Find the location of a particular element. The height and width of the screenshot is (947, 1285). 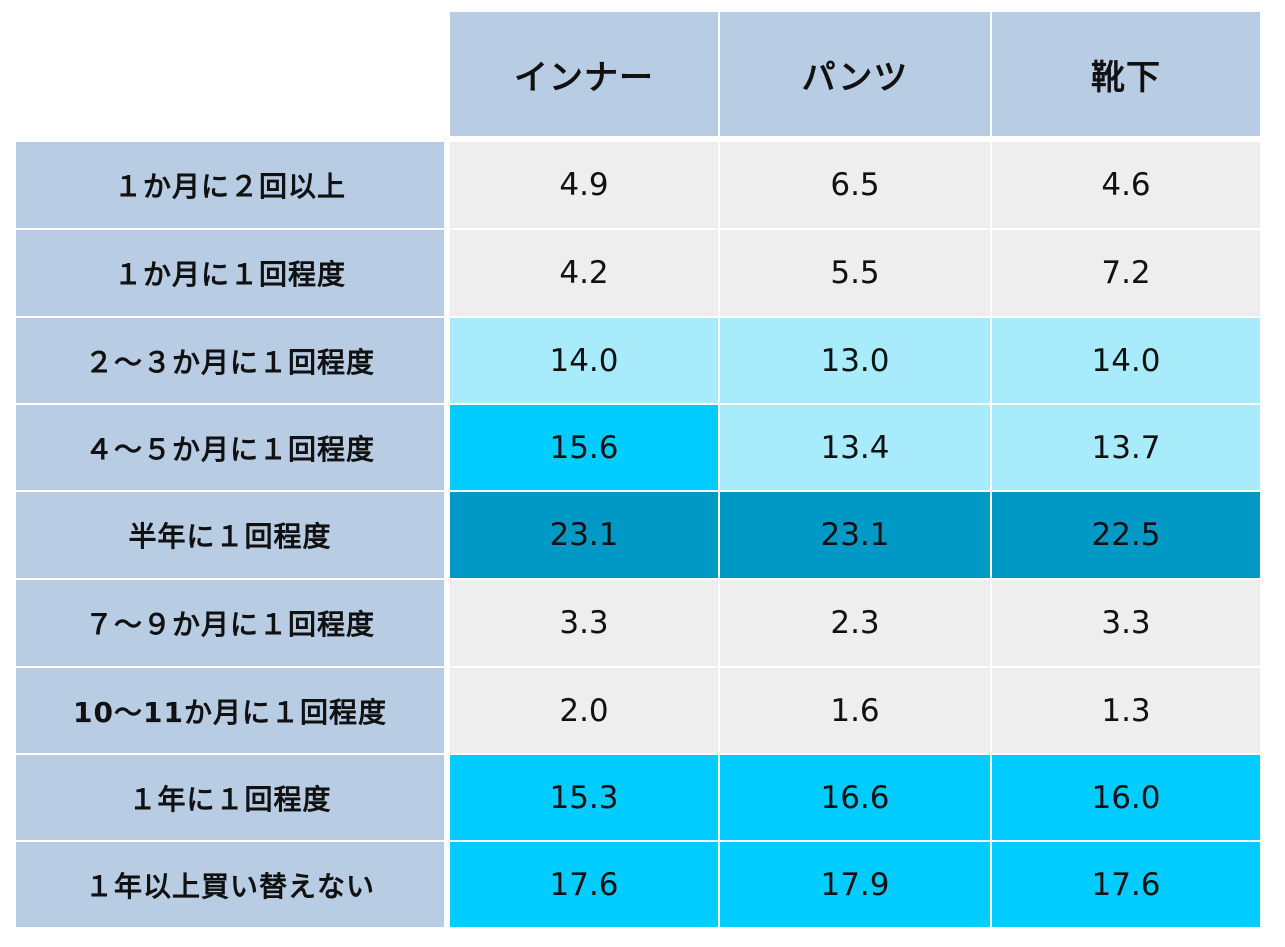

table-cell: 2.3 is located at coordinates (855, 623).